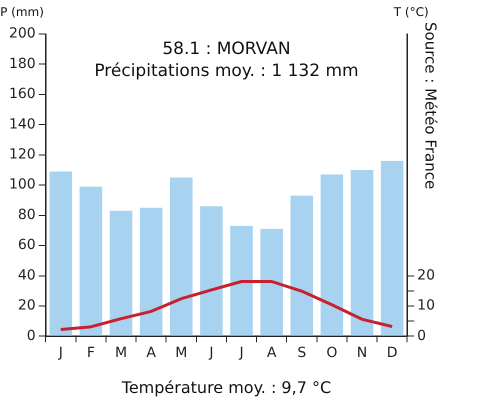 This screenshot has width=478, height=401. I want to click on source-note: Source : Météo France, so click(430, 106).